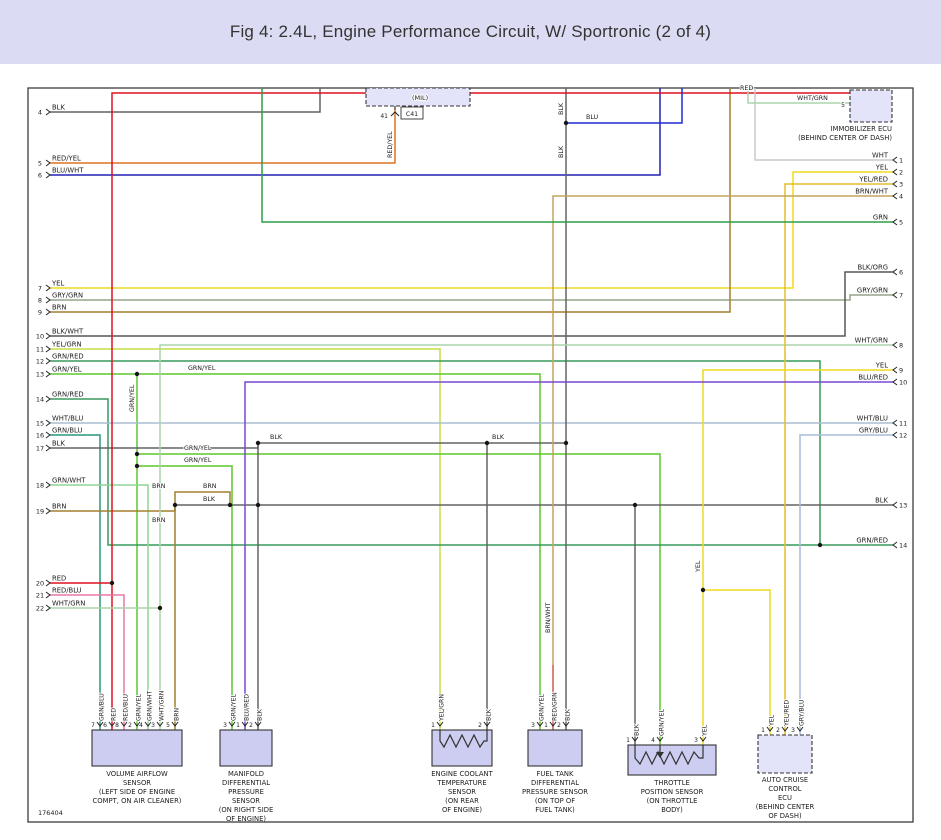 This screenshot has width=941, height=840. What do you see at coordinates (141, 725) in the screenshot?
I see `component-pin-number: 4` at bounding box center [141, 725].